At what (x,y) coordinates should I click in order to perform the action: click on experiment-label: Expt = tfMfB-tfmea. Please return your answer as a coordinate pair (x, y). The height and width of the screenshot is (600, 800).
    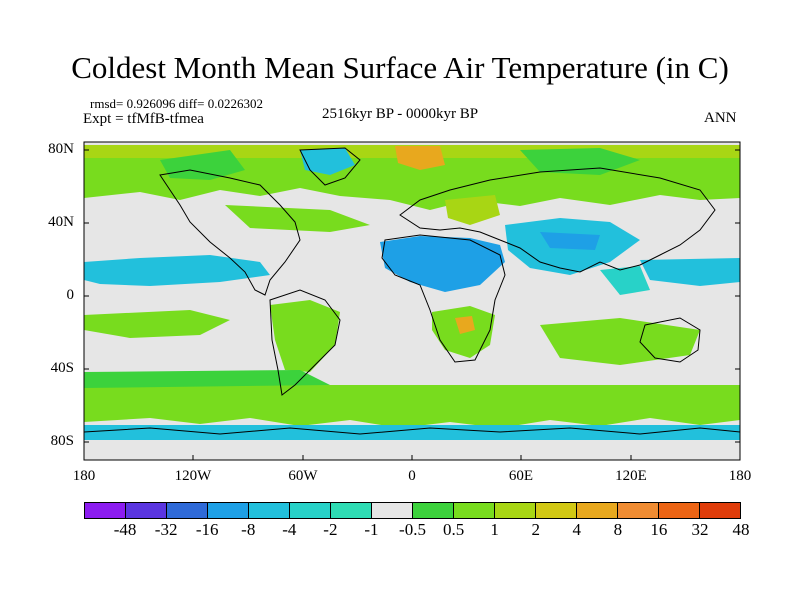
    Looking at the image, I should click on (143, 119).